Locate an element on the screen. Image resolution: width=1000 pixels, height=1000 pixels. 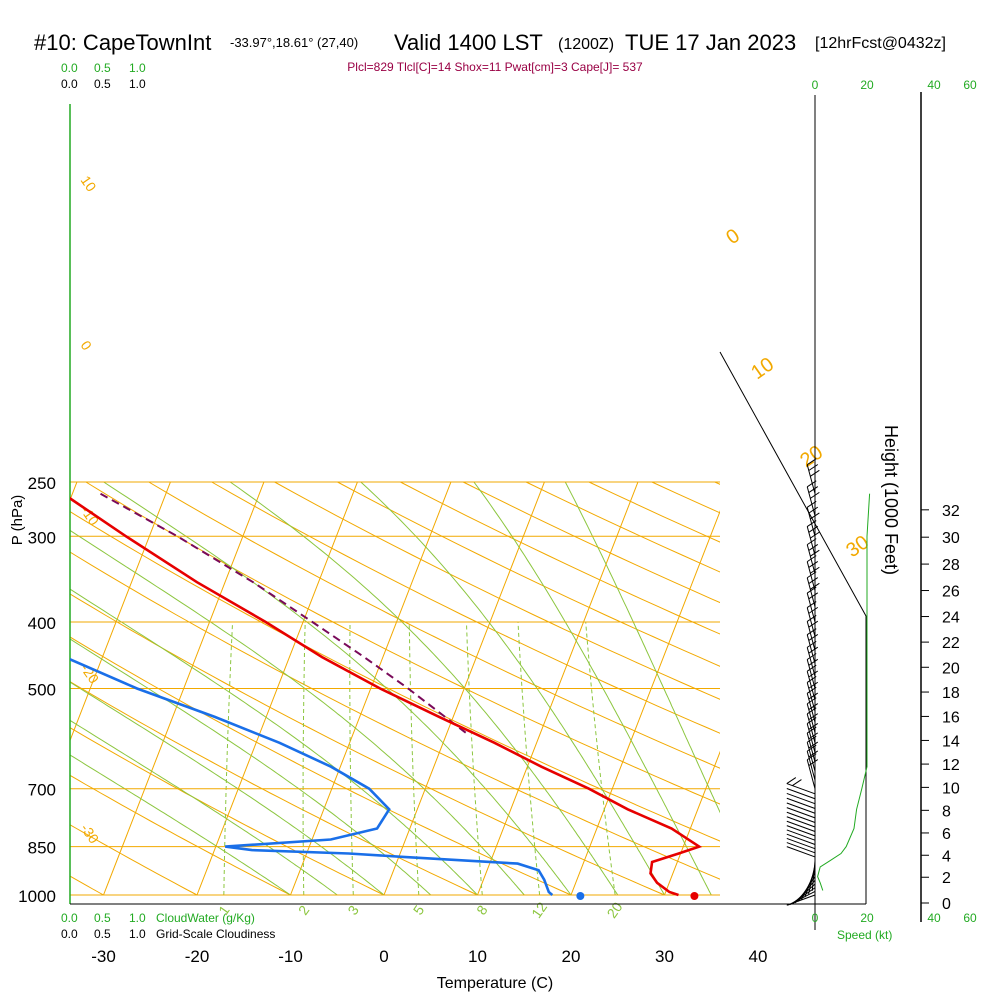
wind-speed-tick-top: 40 is located at coordinates (934, 85).